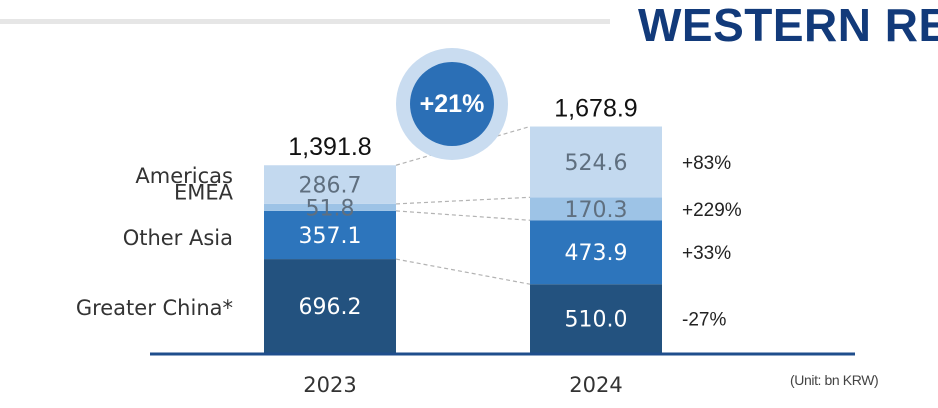 The height and width of the screenshot is (408, 938). What do you see at coordinates (154, 308) in the screenshot?
I see `legend-label-0: Greater China*` at bounding box center [154, 308].